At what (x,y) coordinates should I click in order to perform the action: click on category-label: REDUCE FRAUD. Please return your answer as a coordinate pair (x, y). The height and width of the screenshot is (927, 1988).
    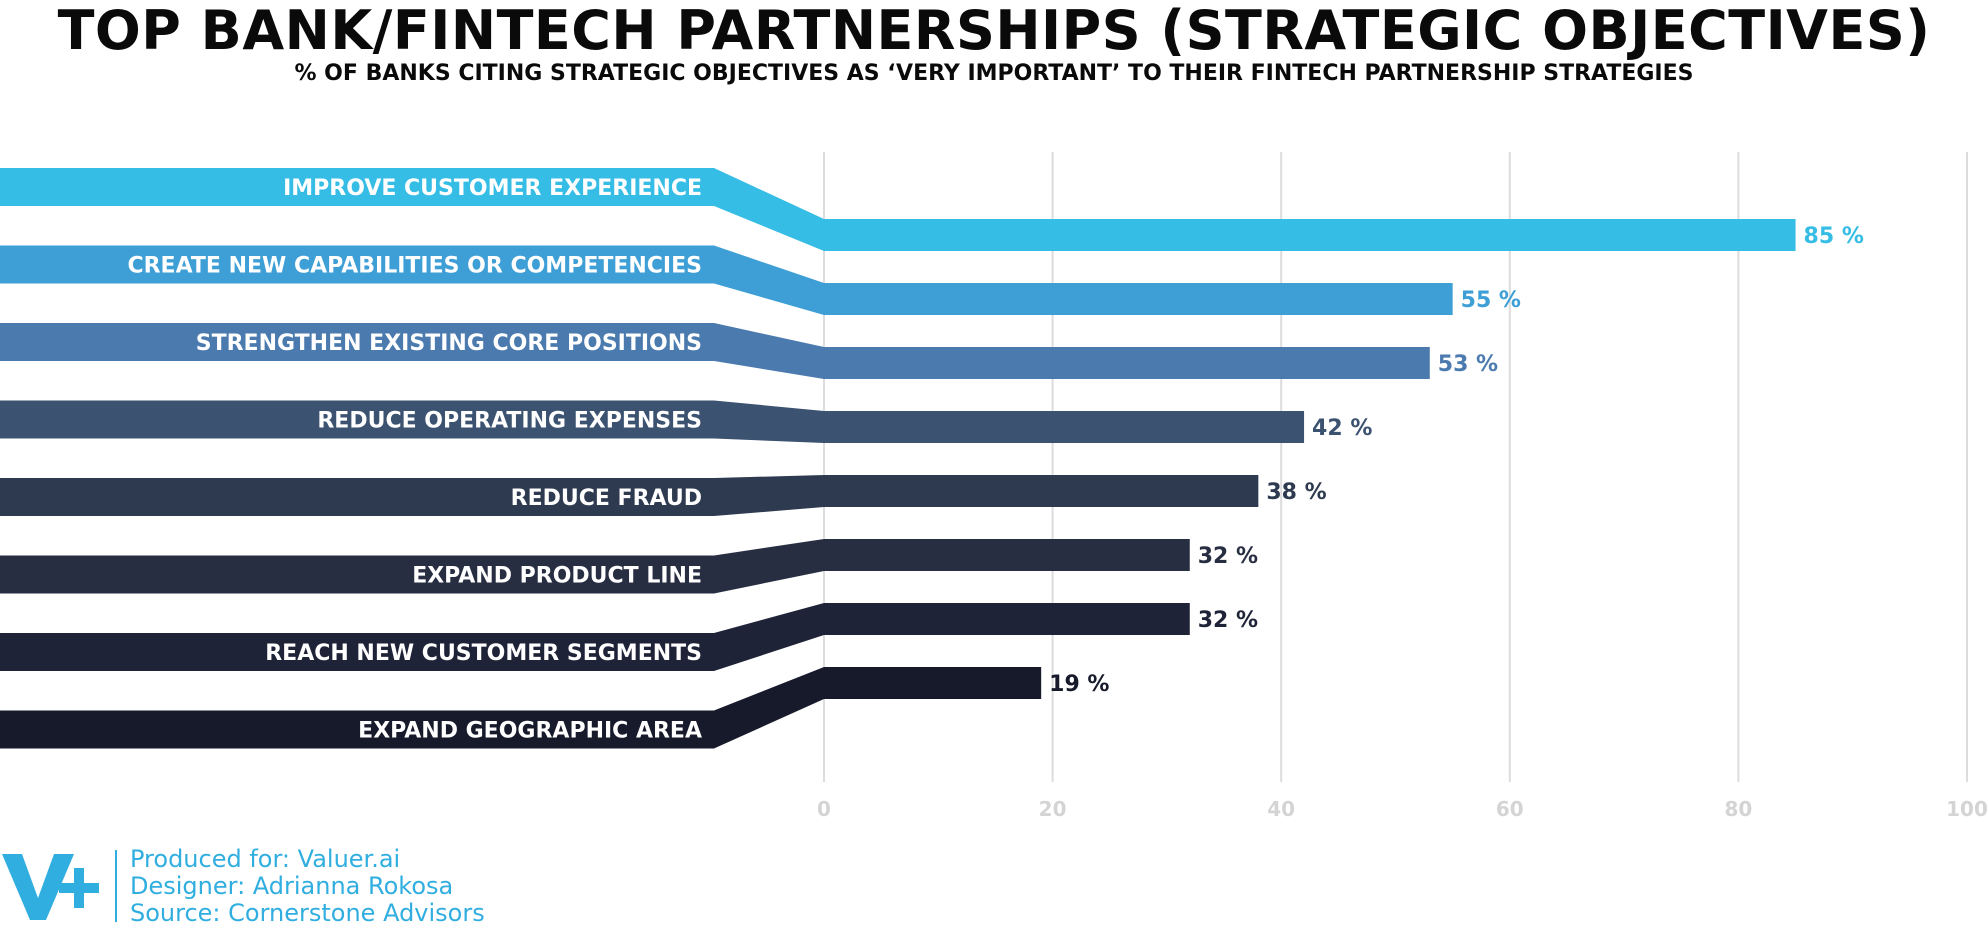
    Looking at the image, I should click on (606, 498).